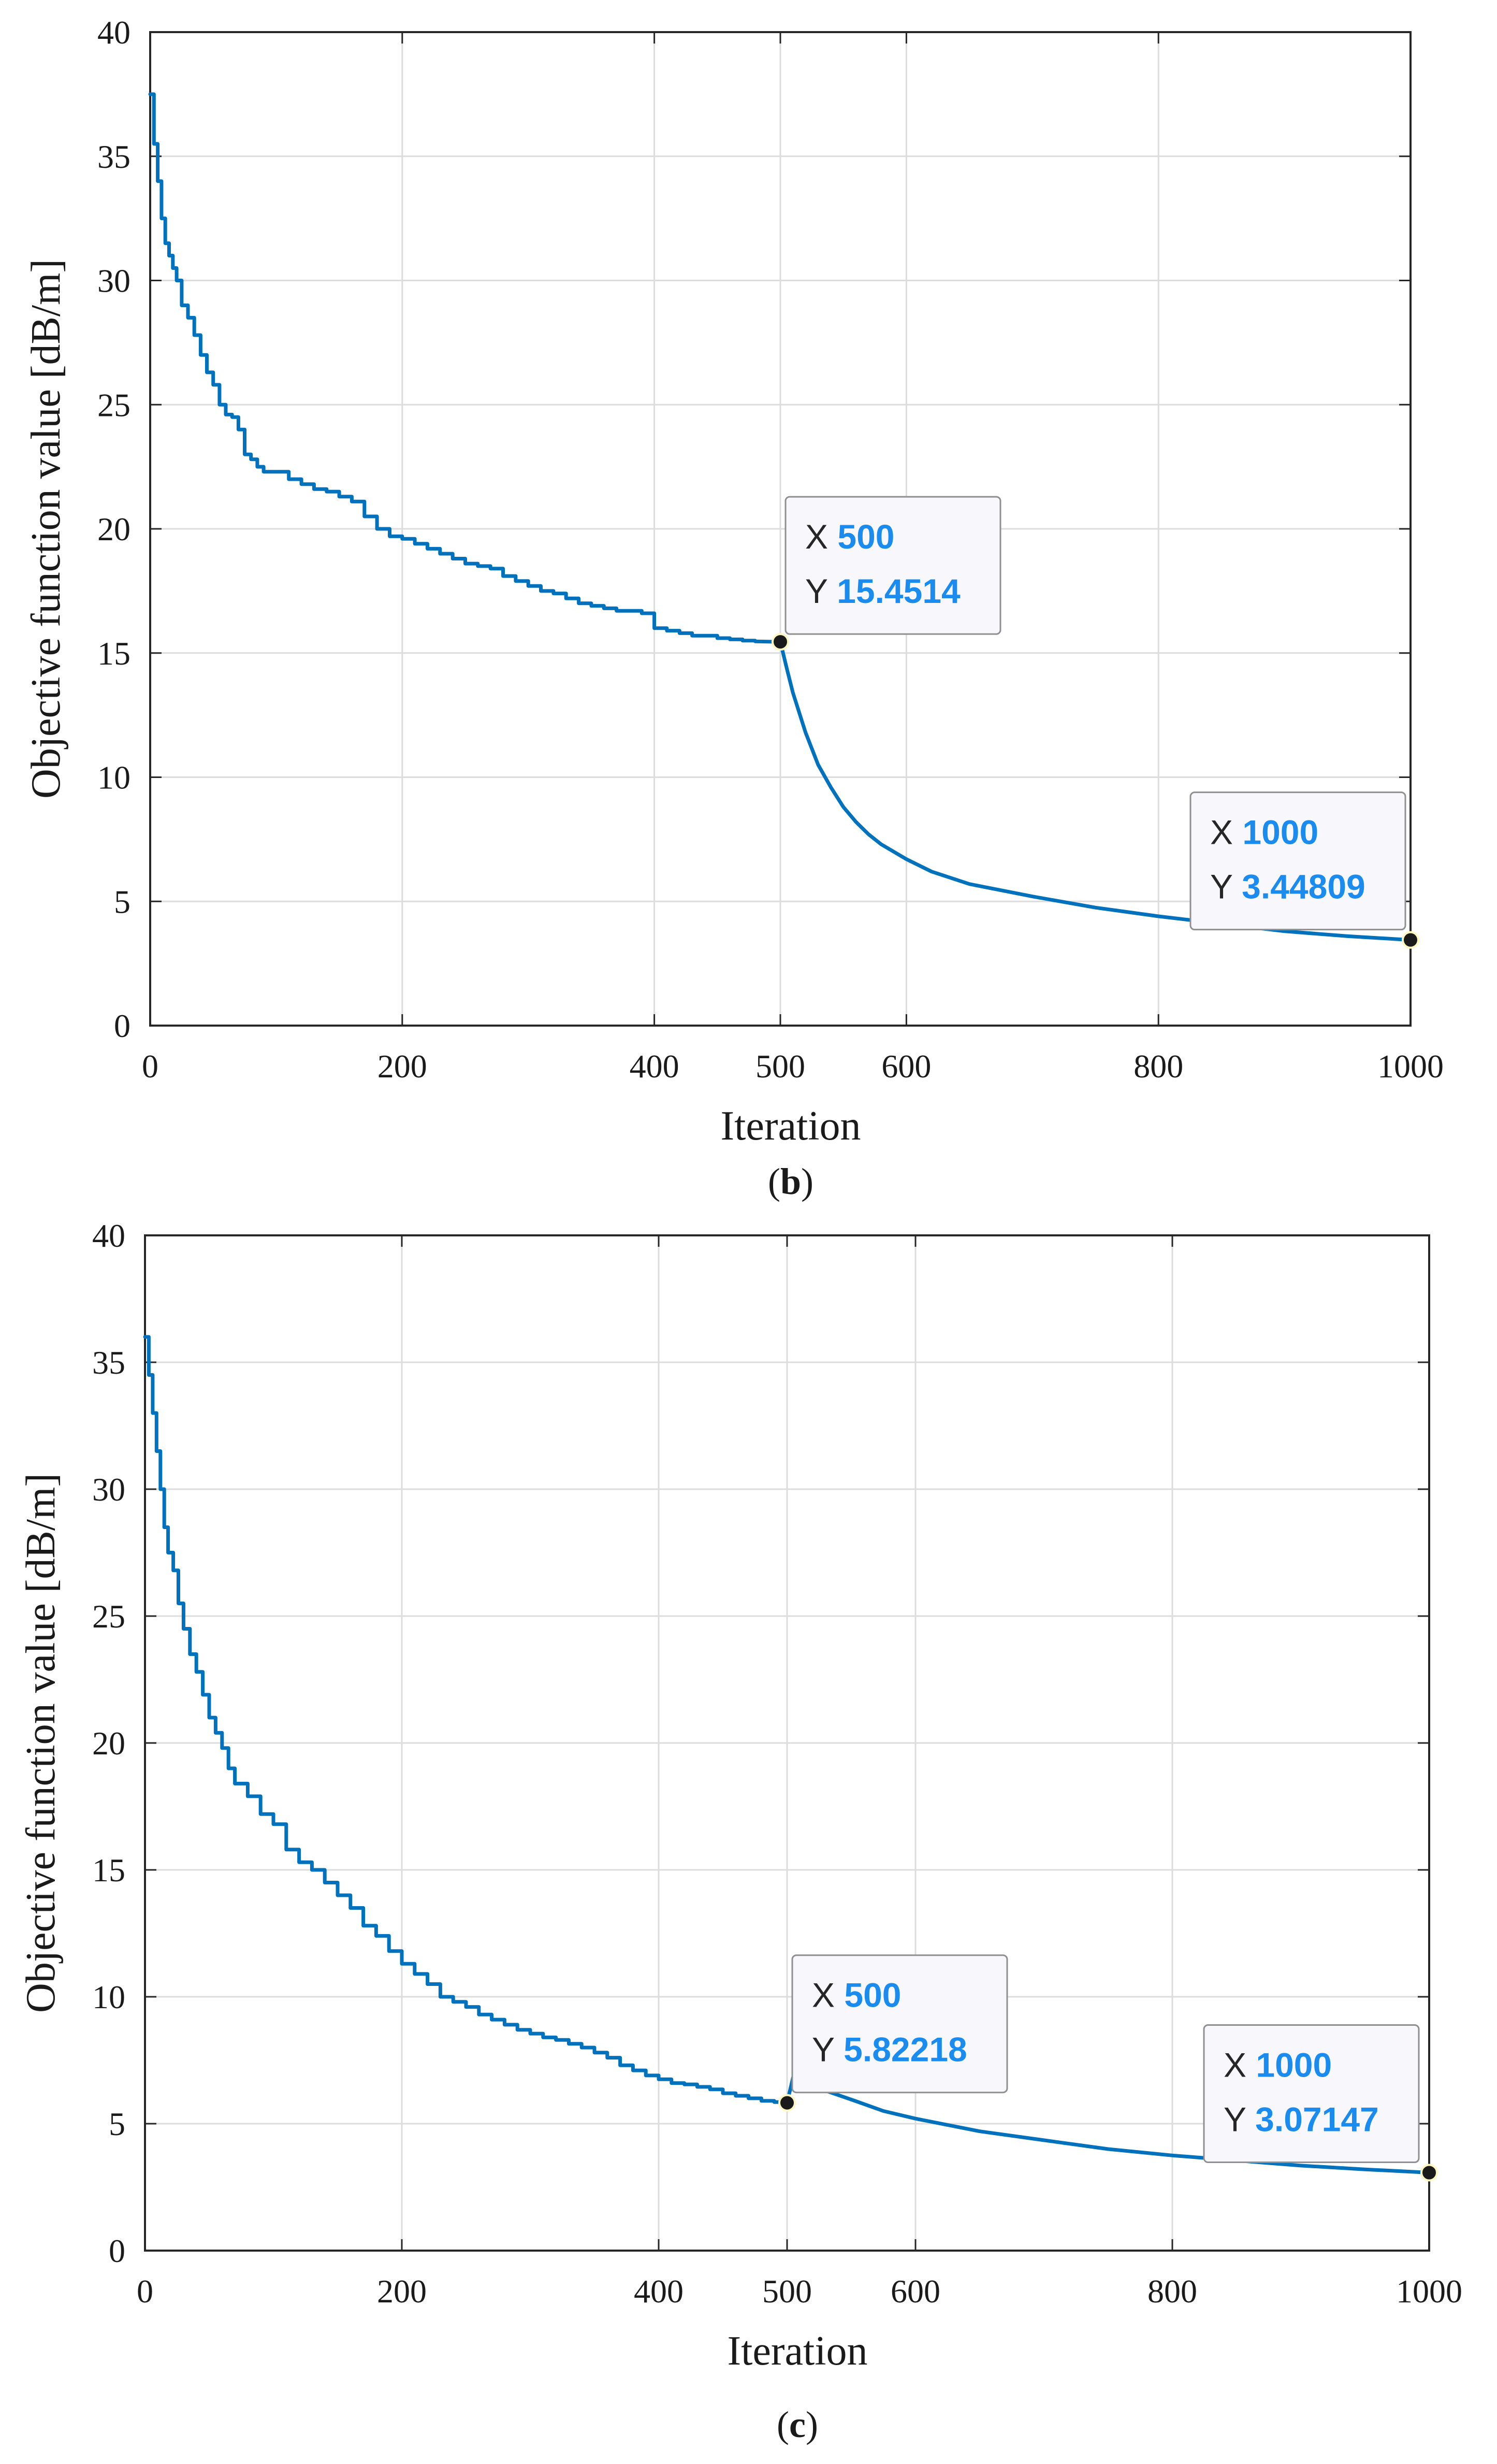 This screenshot has height=2464, width=1497. I want to click on datatip-y-row: Y 5.82218, so click(889, 2049).